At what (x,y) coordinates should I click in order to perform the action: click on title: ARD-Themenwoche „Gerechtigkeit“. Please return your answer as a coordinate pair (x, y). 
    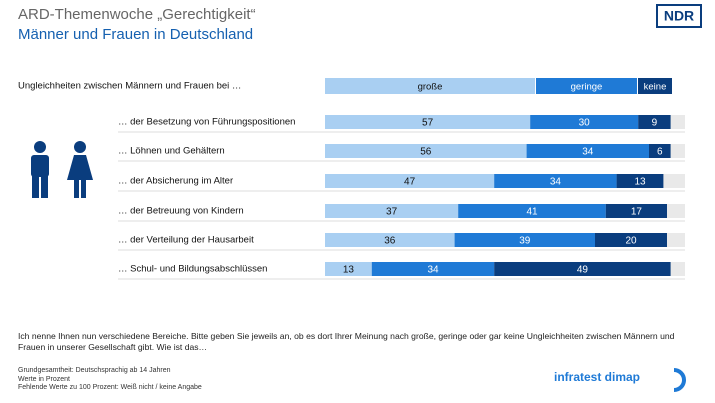
    Looking at the image, I should click on (137, 14).